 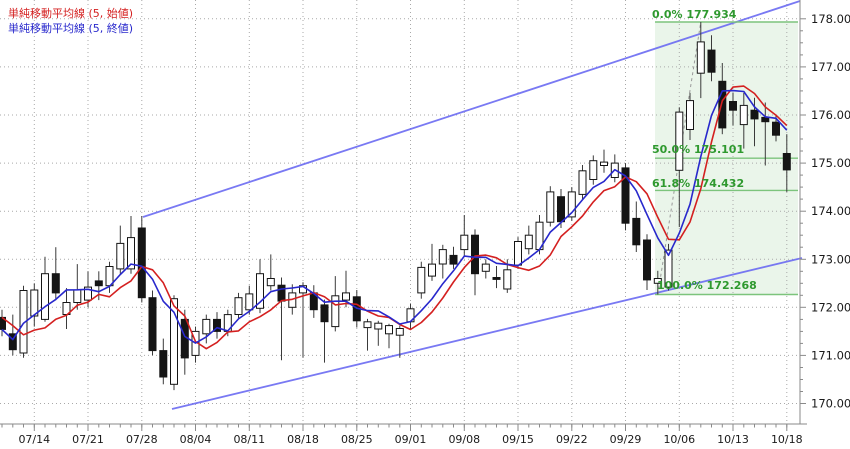 What do you see at coordinates (830, 115) in the screenshot?
I see `y-axis-label: 176.000` at bounding box center [830, 115].